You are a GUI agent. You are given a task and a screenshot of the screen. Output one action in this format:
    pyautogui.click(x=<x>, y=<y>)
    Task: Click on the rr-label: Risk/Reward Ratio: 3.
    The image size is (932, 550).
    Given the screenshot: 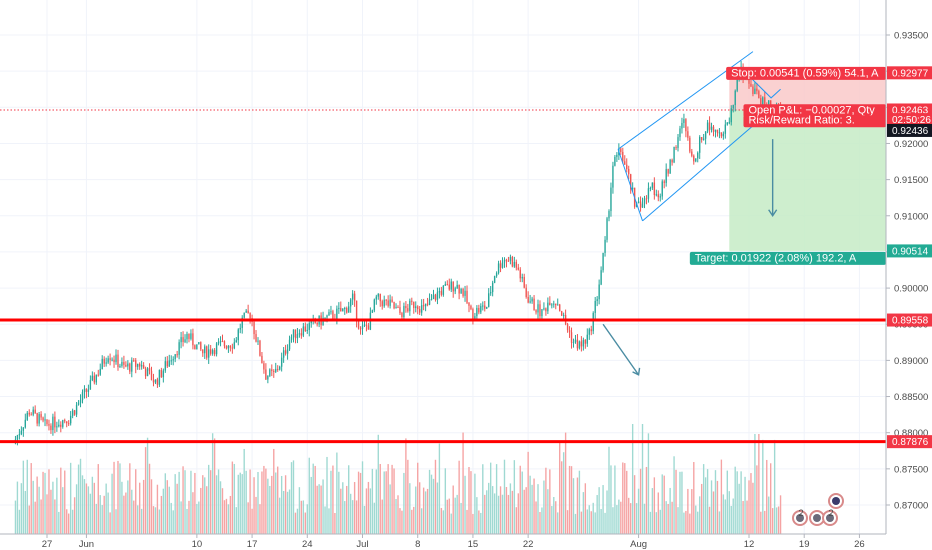 What is the action you would take?
    pyautogui.click(x=814, y=121)
    